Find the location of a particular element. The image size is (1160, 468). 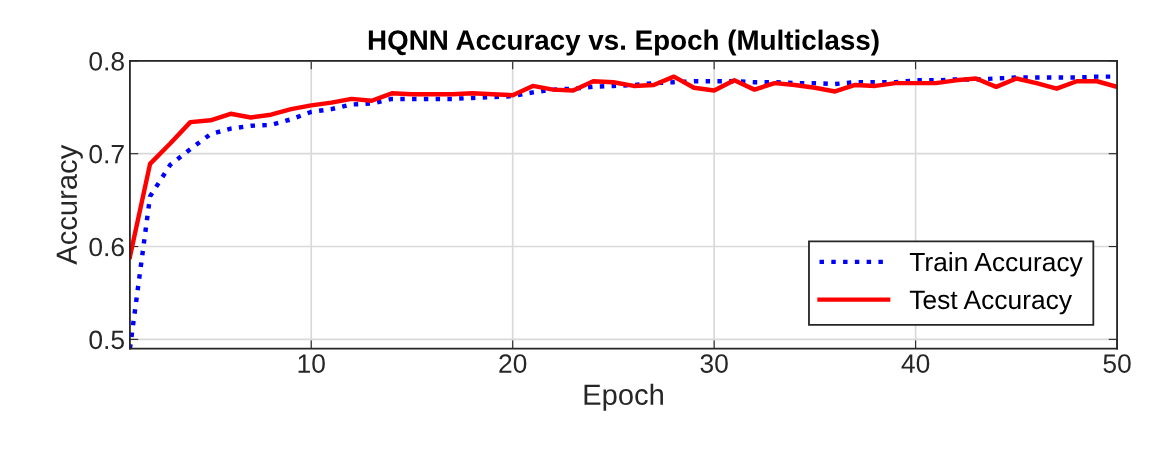

y-axis-title: Accuracy is located at coordinates (69, 204).